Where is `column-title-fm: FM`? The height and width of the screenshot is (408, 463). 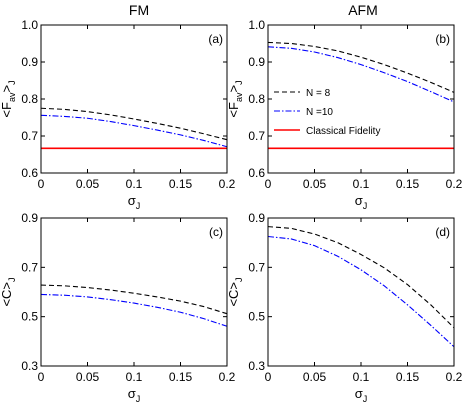 column-title-fm: FM is located at coordinates (139, 10).